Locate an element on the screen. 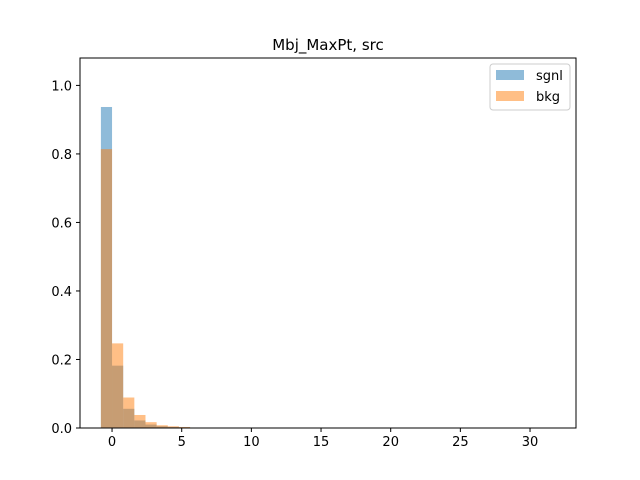 The width and height of the screenshot is (640, 480). legend-swatch-bkg is located at coordinates (510, 96).